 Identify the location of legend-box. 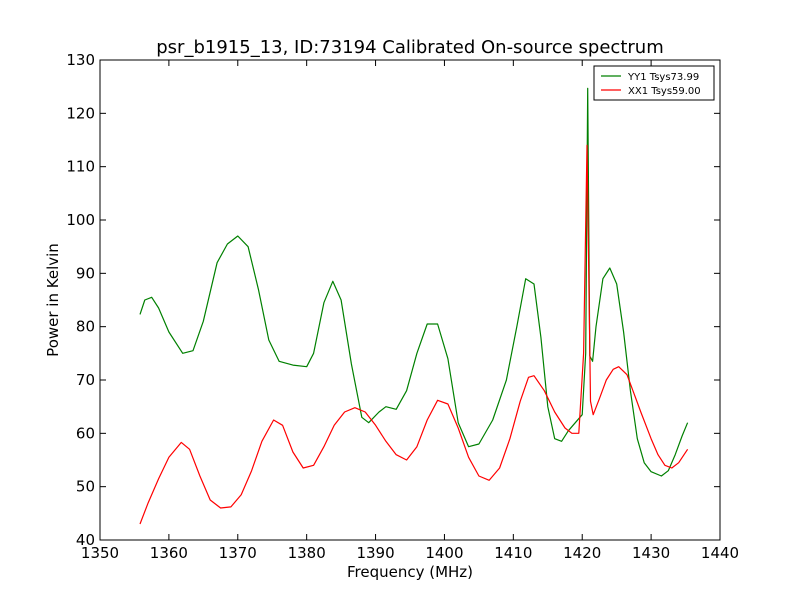
(654, 83).